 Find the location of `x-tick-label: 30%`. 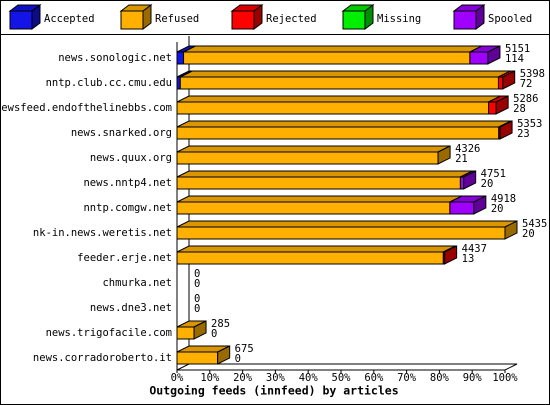

x-tick-label: 30% is located at coordinates (276, 378).